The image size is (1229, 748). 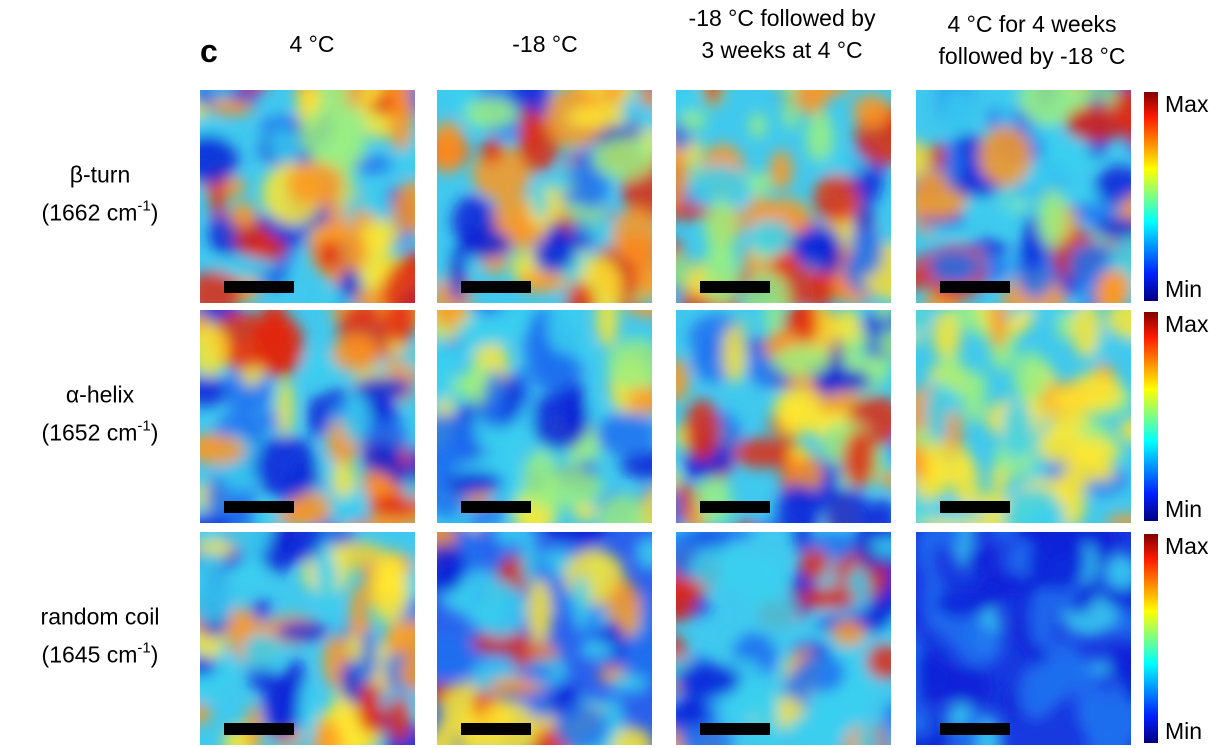 What do you see at coordinates (90, 433) in the screenshot?
I see `wavenumber-text: (1652 cm` at bounding box center [90, 433].